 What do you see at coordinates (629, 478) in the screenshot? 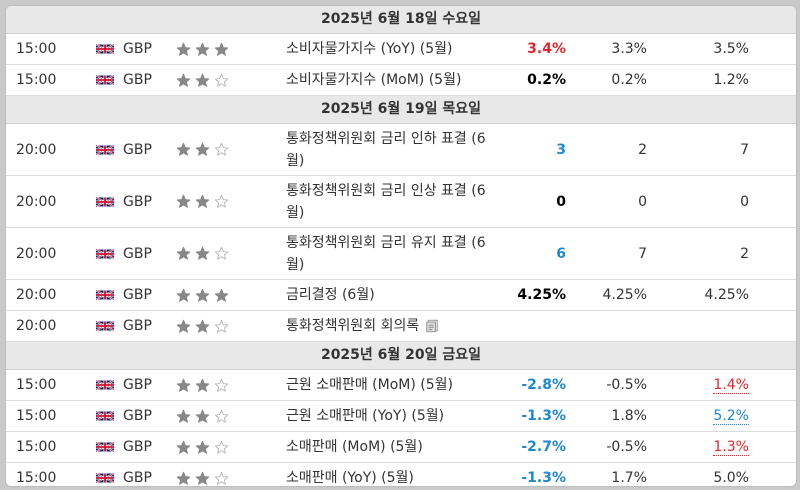
I see `forecast-value: 1.7%` at bounding box center [629, 478].